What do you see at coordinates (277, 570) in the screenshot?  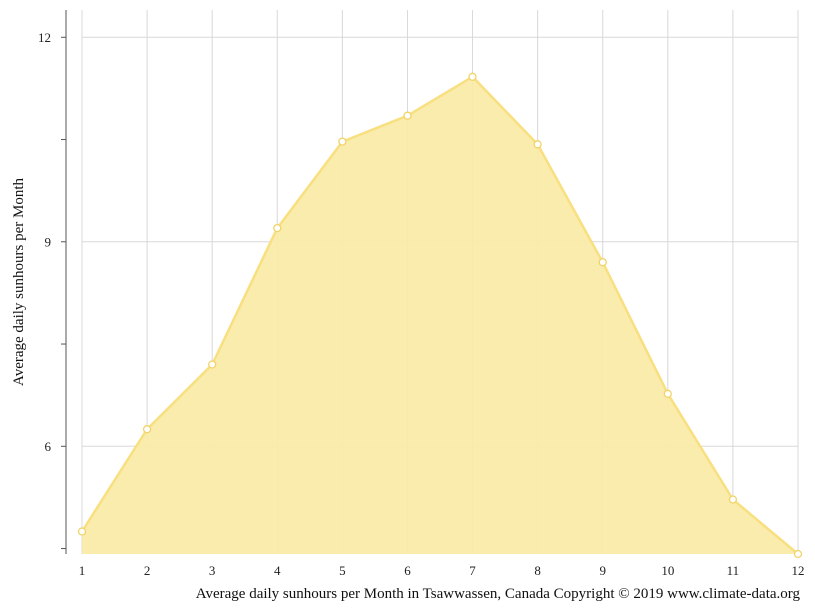 I see `x-tick-label-4: 4` at bounding box center [277, 570].